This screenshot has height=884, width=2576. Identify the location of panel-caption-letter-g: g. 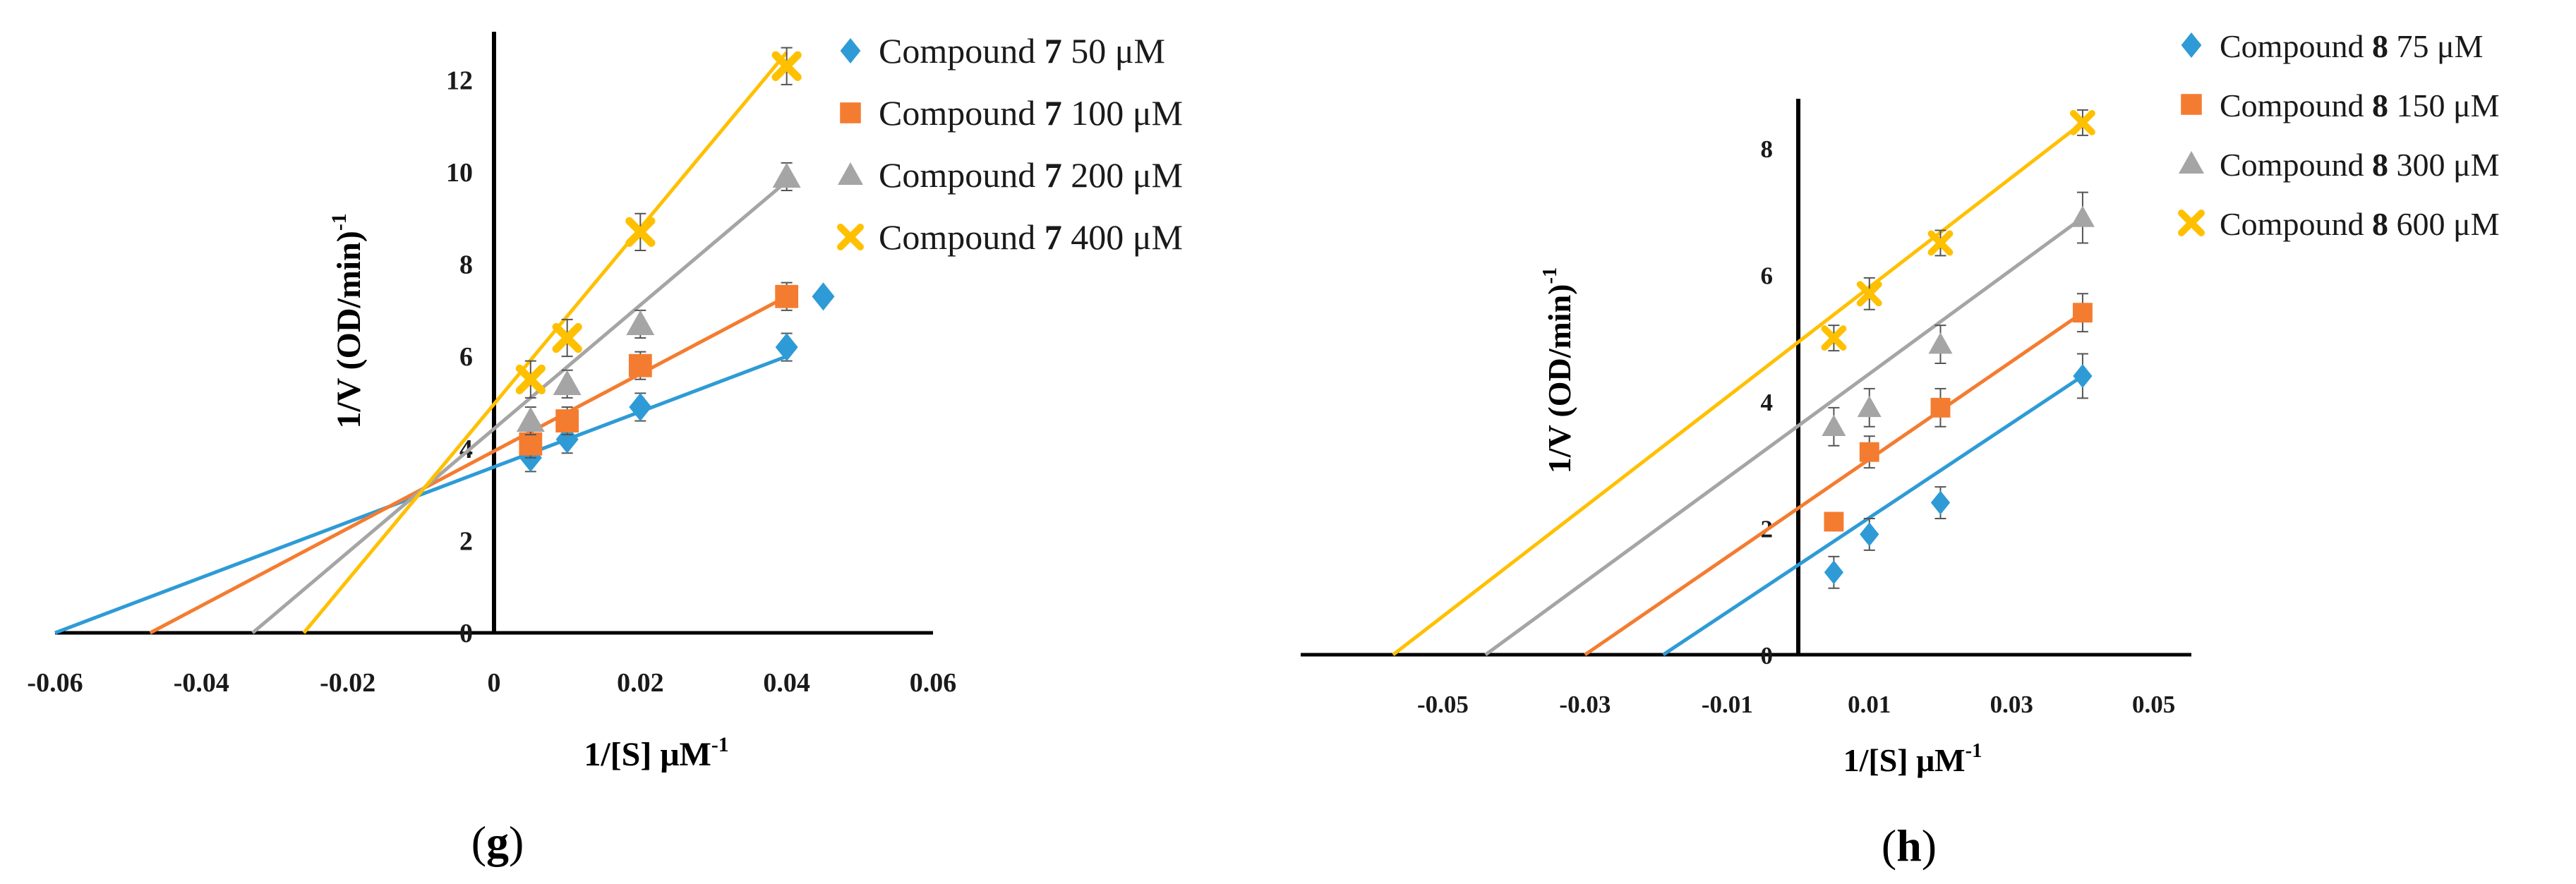
(497, 842).